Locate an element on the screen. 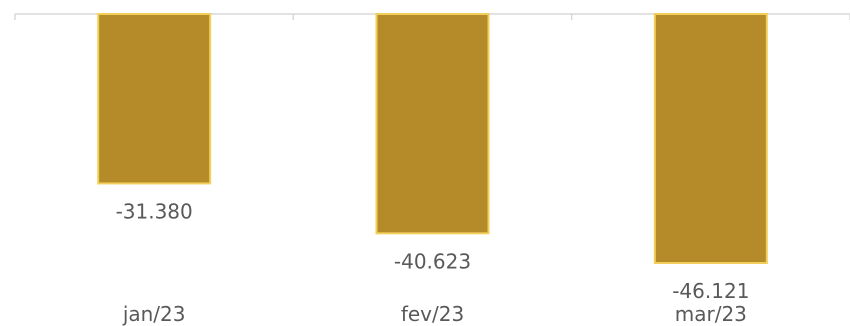 The width and height of the screenshot is (850, 326). category-label-fev-23: fev/23 is located at coordinates (432, 314).